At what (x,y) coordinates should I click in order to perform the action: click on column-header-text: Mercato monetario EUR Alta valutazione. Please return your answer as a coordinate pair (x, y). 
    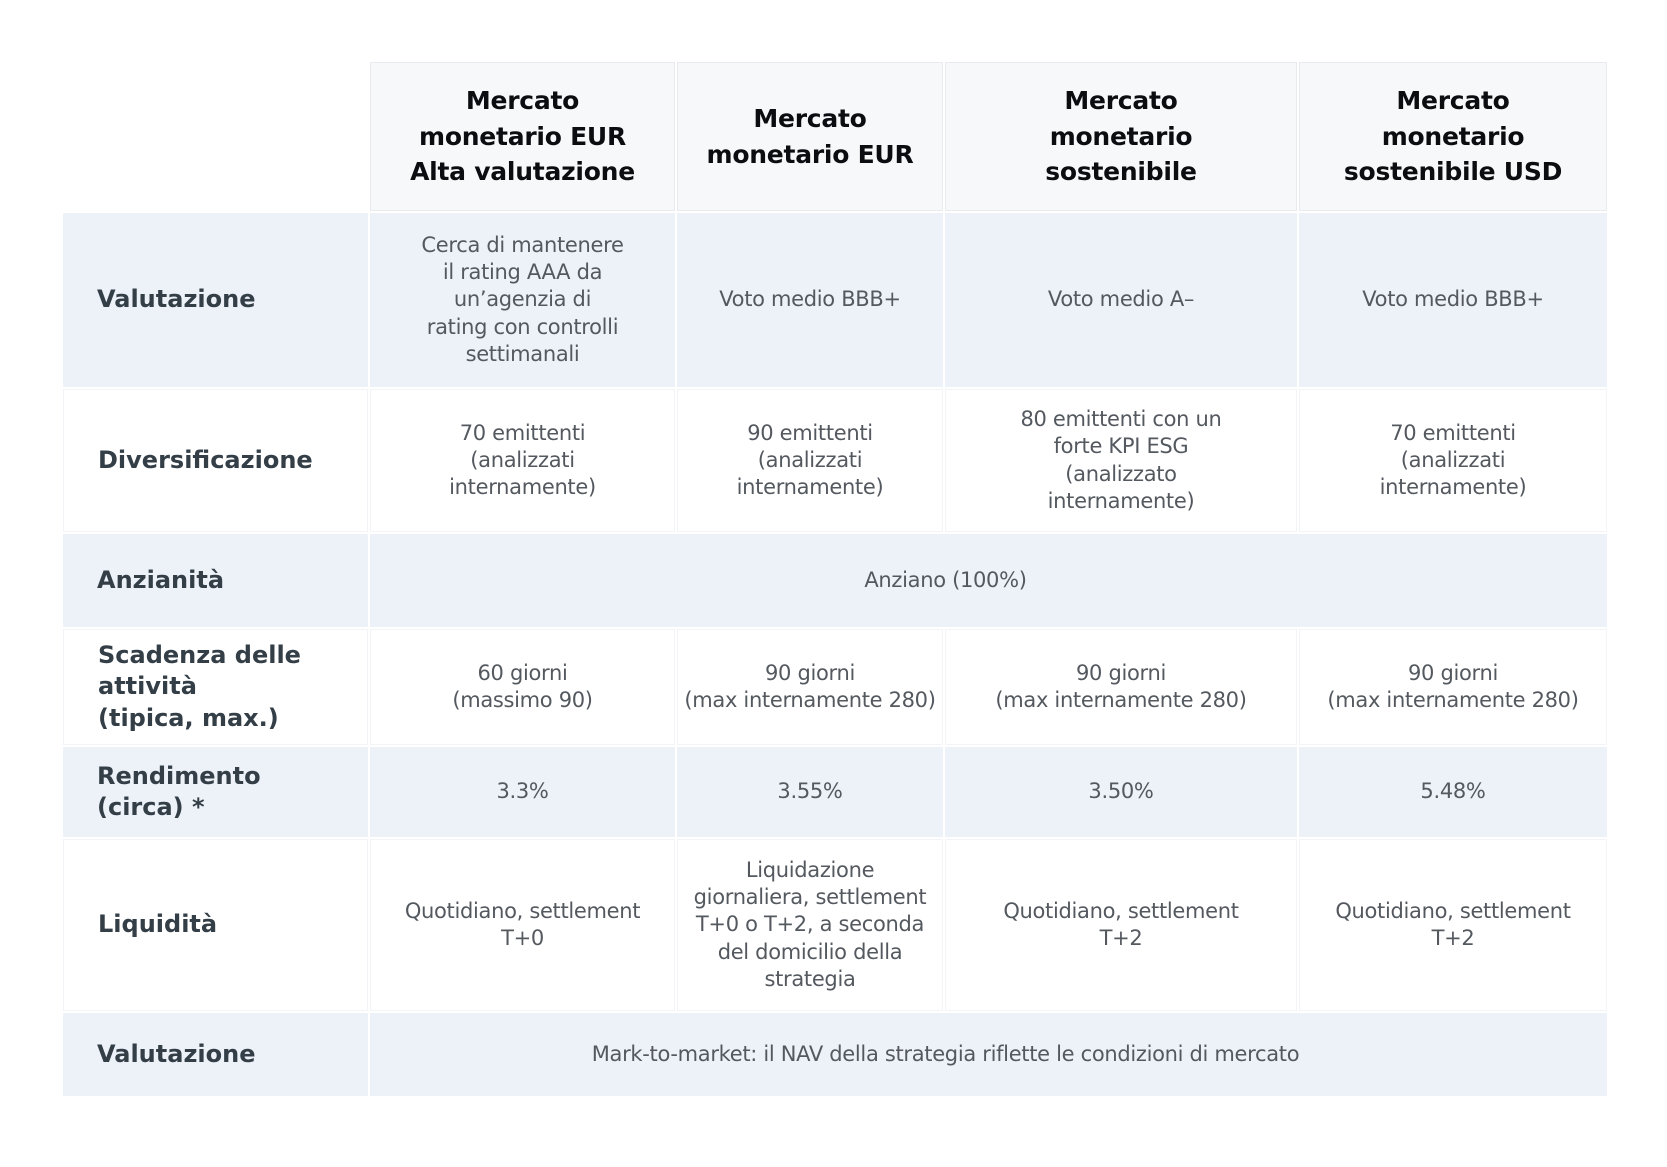
    Looking at the image, I should click on (522, 136).